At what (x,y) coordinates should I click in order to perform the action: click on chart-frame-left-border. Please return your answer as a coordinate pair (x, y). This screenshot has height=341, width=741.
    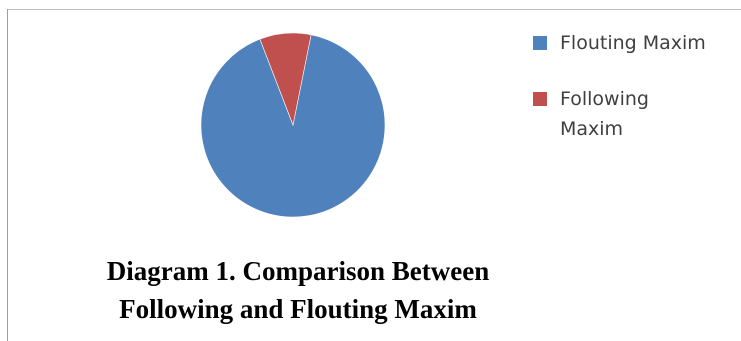
    Looking at the image, I should click on (7, 175).